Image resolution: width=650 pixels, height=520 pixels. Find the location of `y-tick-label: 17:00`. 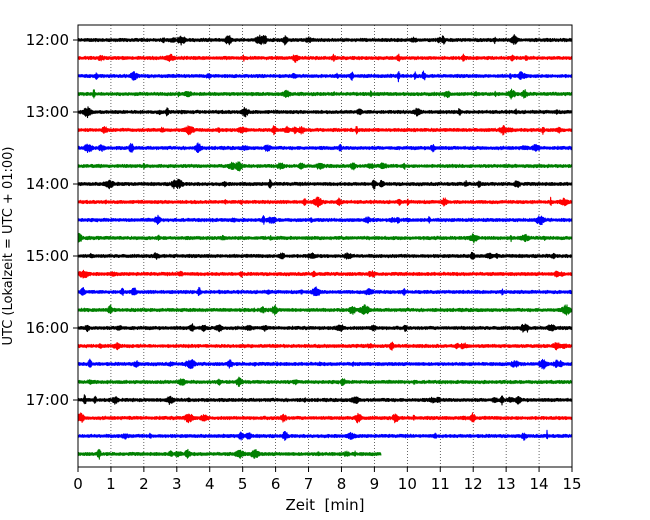

y-tick-label: 17:00 is located at coordinates (47, 400).